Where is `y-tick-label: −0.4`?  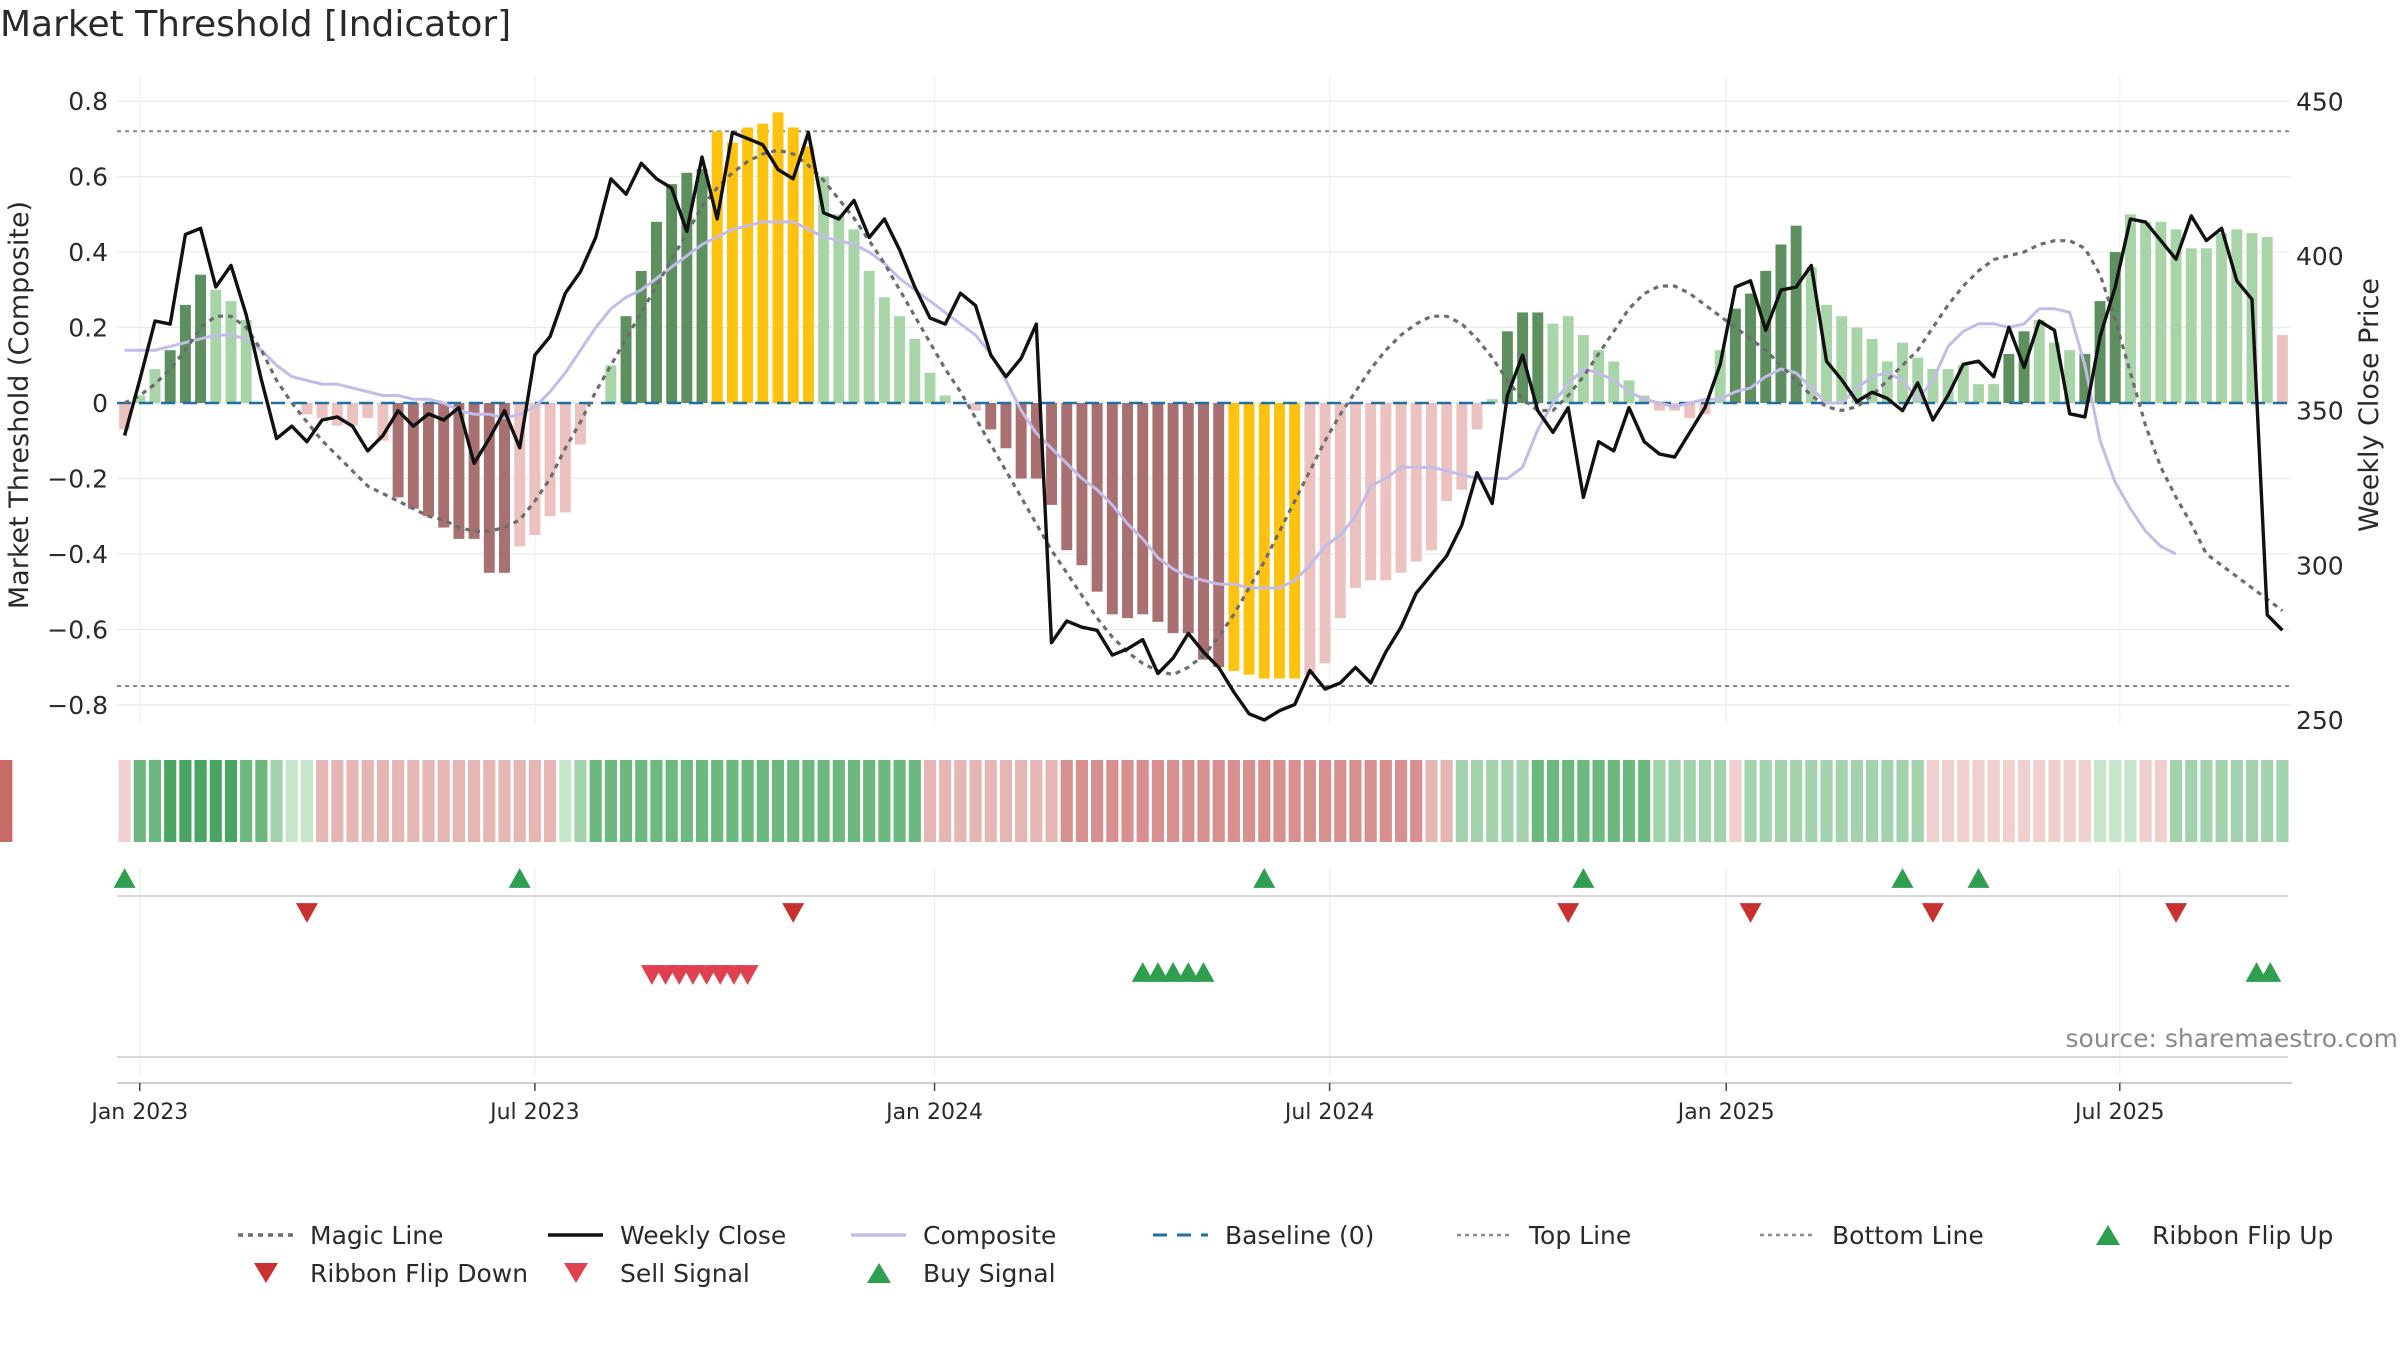
y-tick-label: −0.4 is located at coordinates (77, 554).